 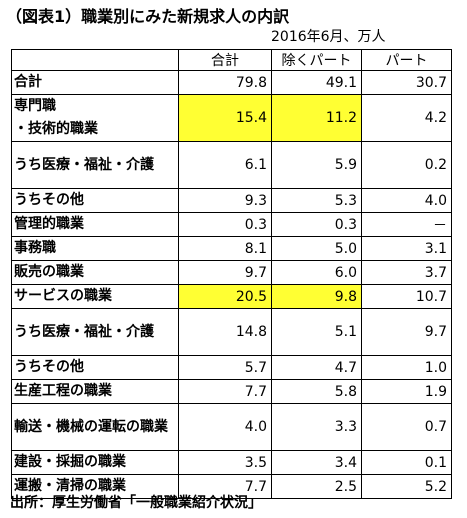 I want to click on header-corner, so click(x=95, y=60).